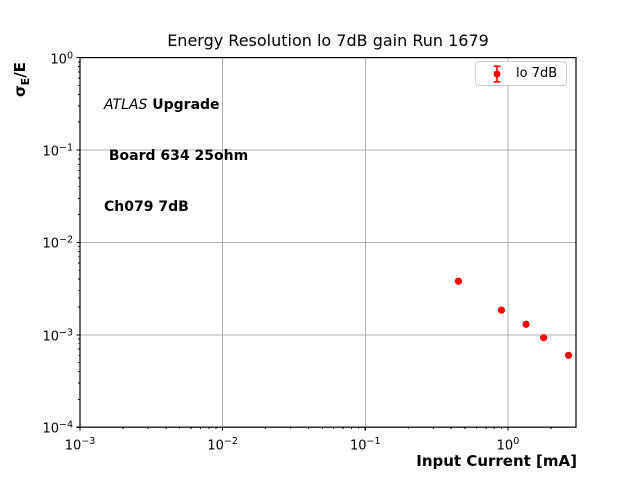  I want to click on x-tick-label: 10⁰, so click(508, 444).